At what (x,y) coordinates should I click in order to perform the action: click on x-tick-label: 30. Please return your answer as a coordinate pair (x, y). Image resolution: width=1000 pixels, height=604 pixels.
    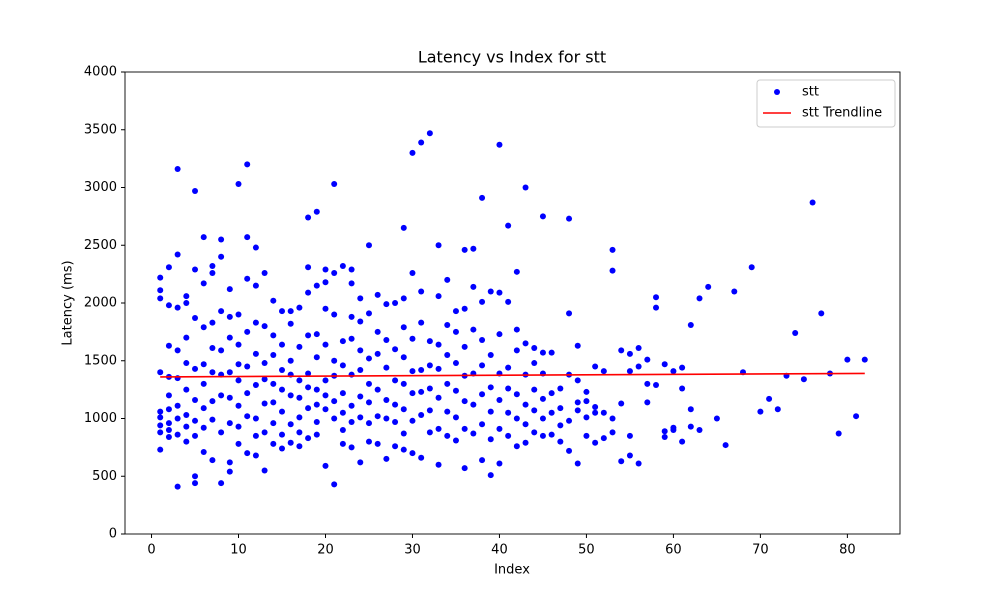
    Looking at the image, I should click on (412, 550).